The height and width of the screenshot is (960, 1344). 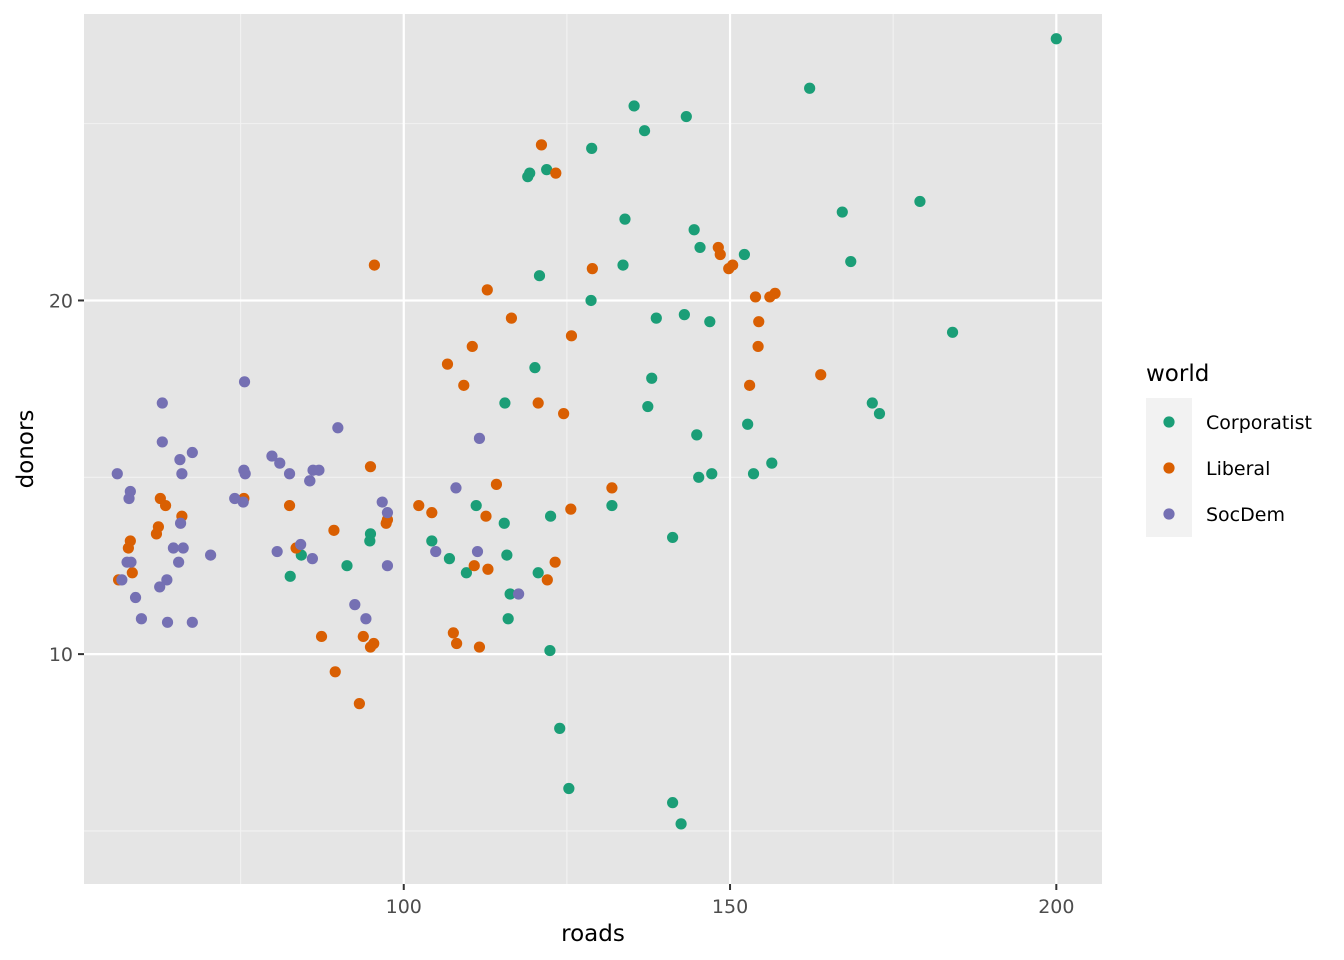 I want to click on y-tick-label: 10, so click(x=61, y=655).